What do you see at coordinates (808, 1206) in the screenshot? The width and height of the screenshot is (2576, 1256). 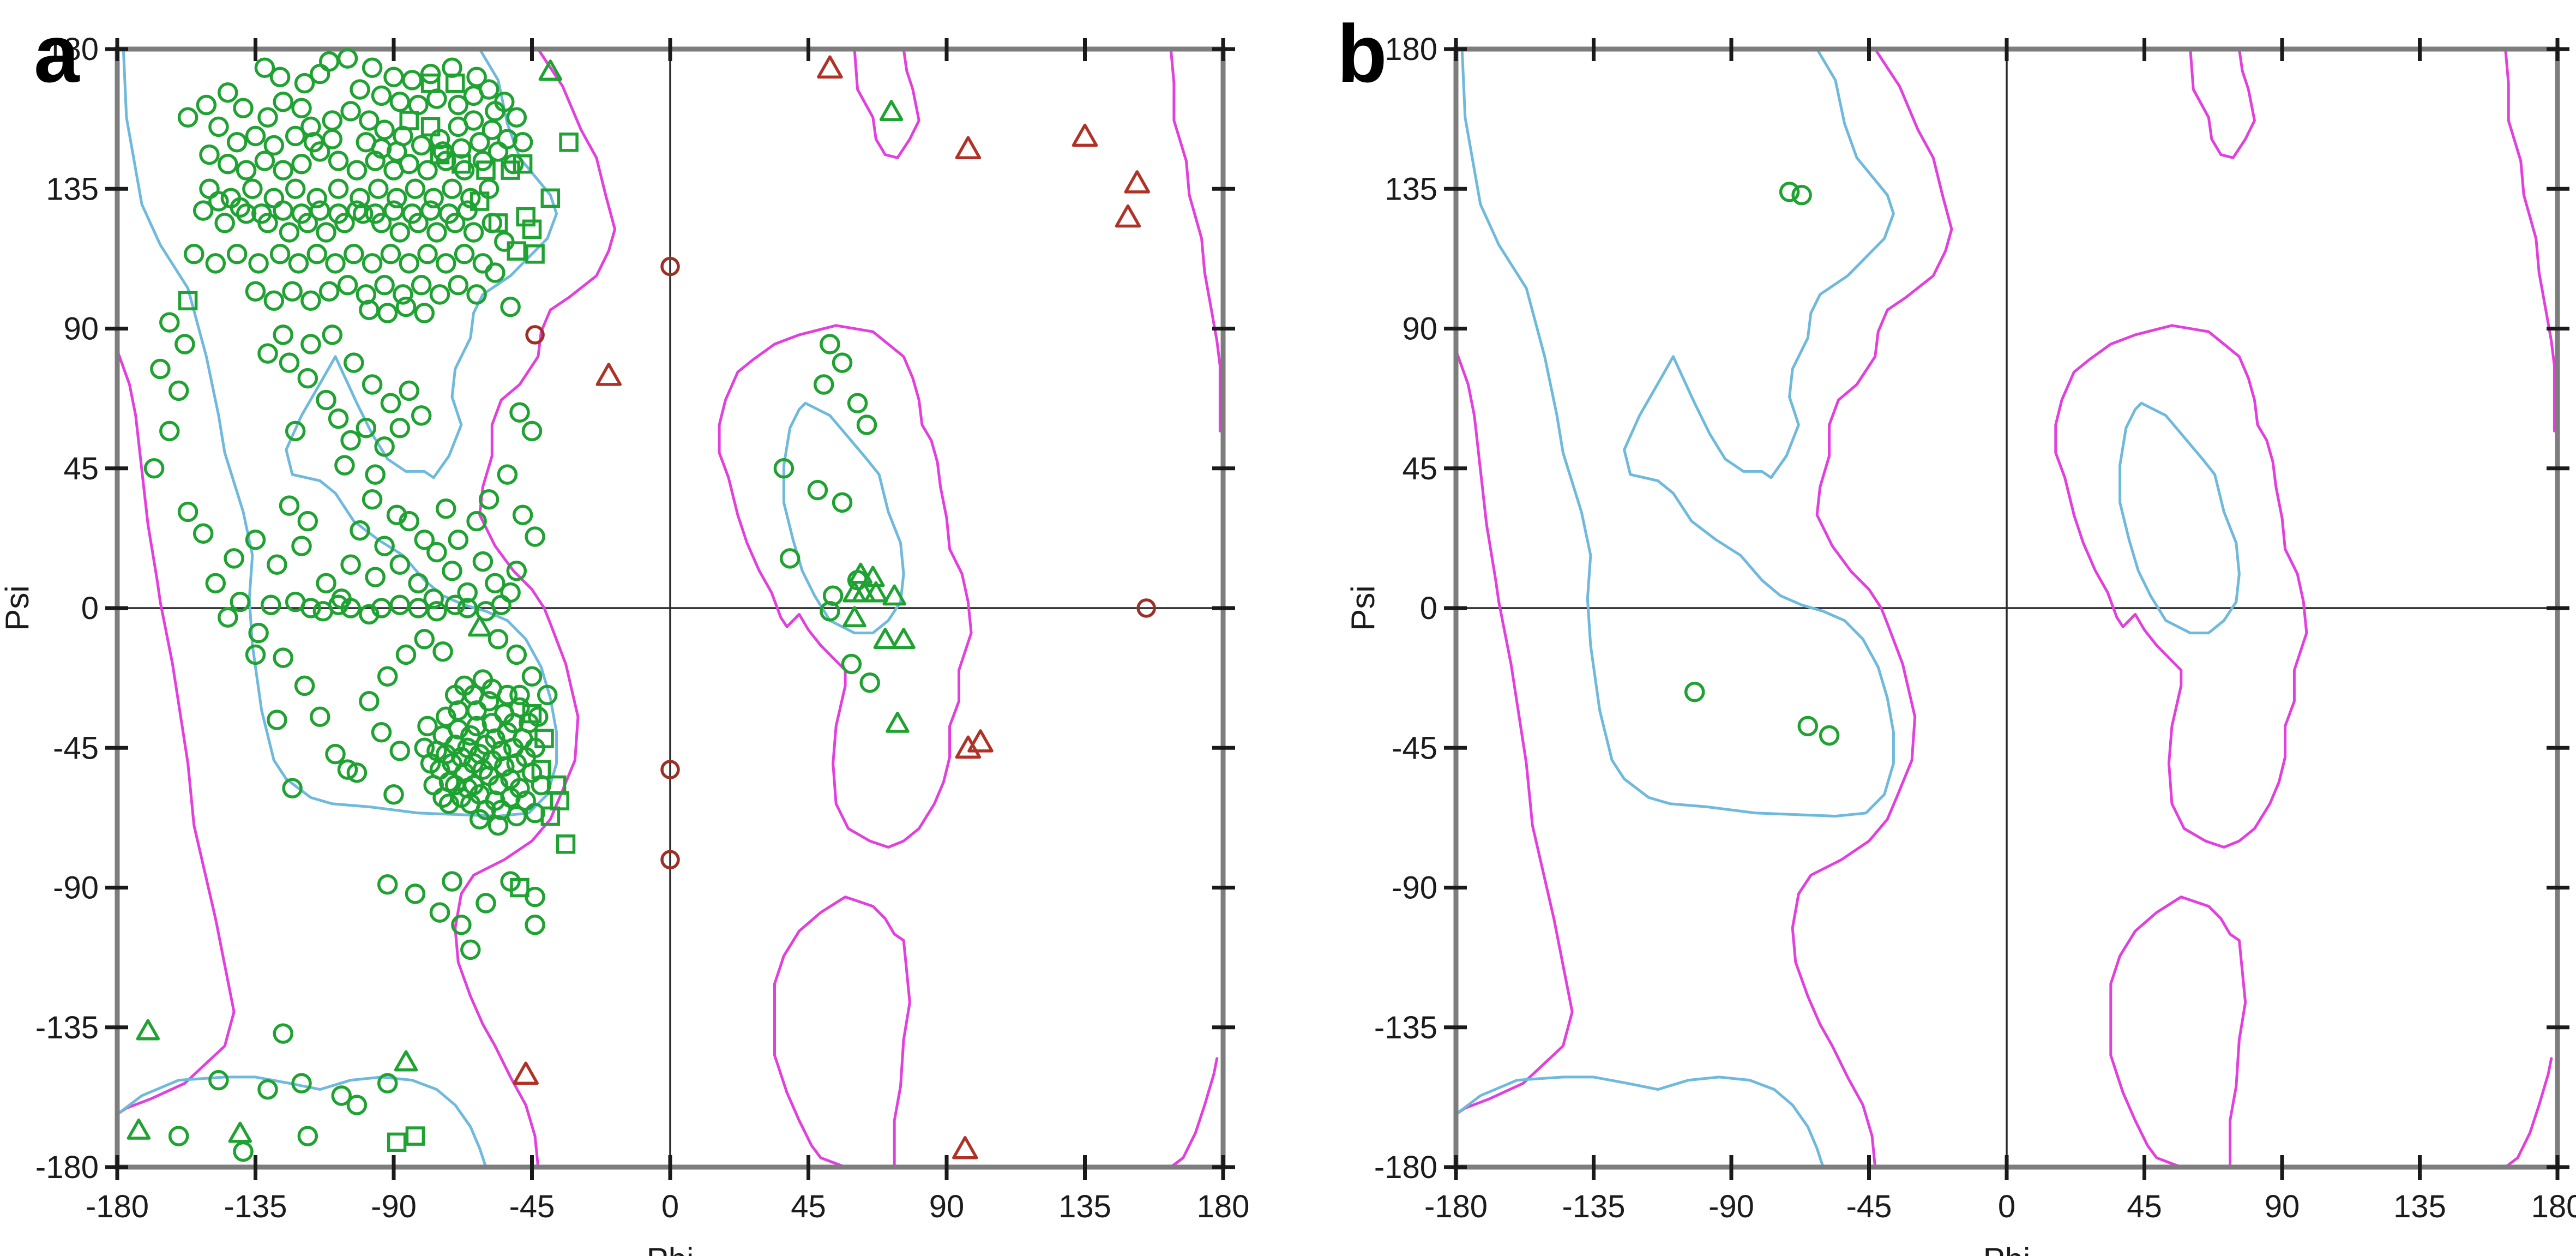 I see `x-tick-label: 45` at bounding box center [808, 1206].